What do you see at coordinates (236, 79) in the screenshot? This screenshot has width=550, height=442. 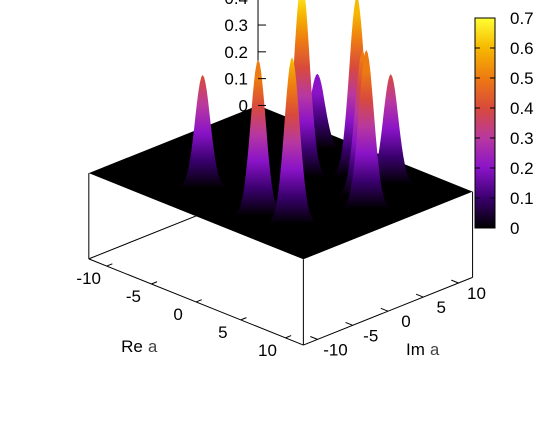 I see `z-tick-label: 0.1` at bounding box center [236, 79].